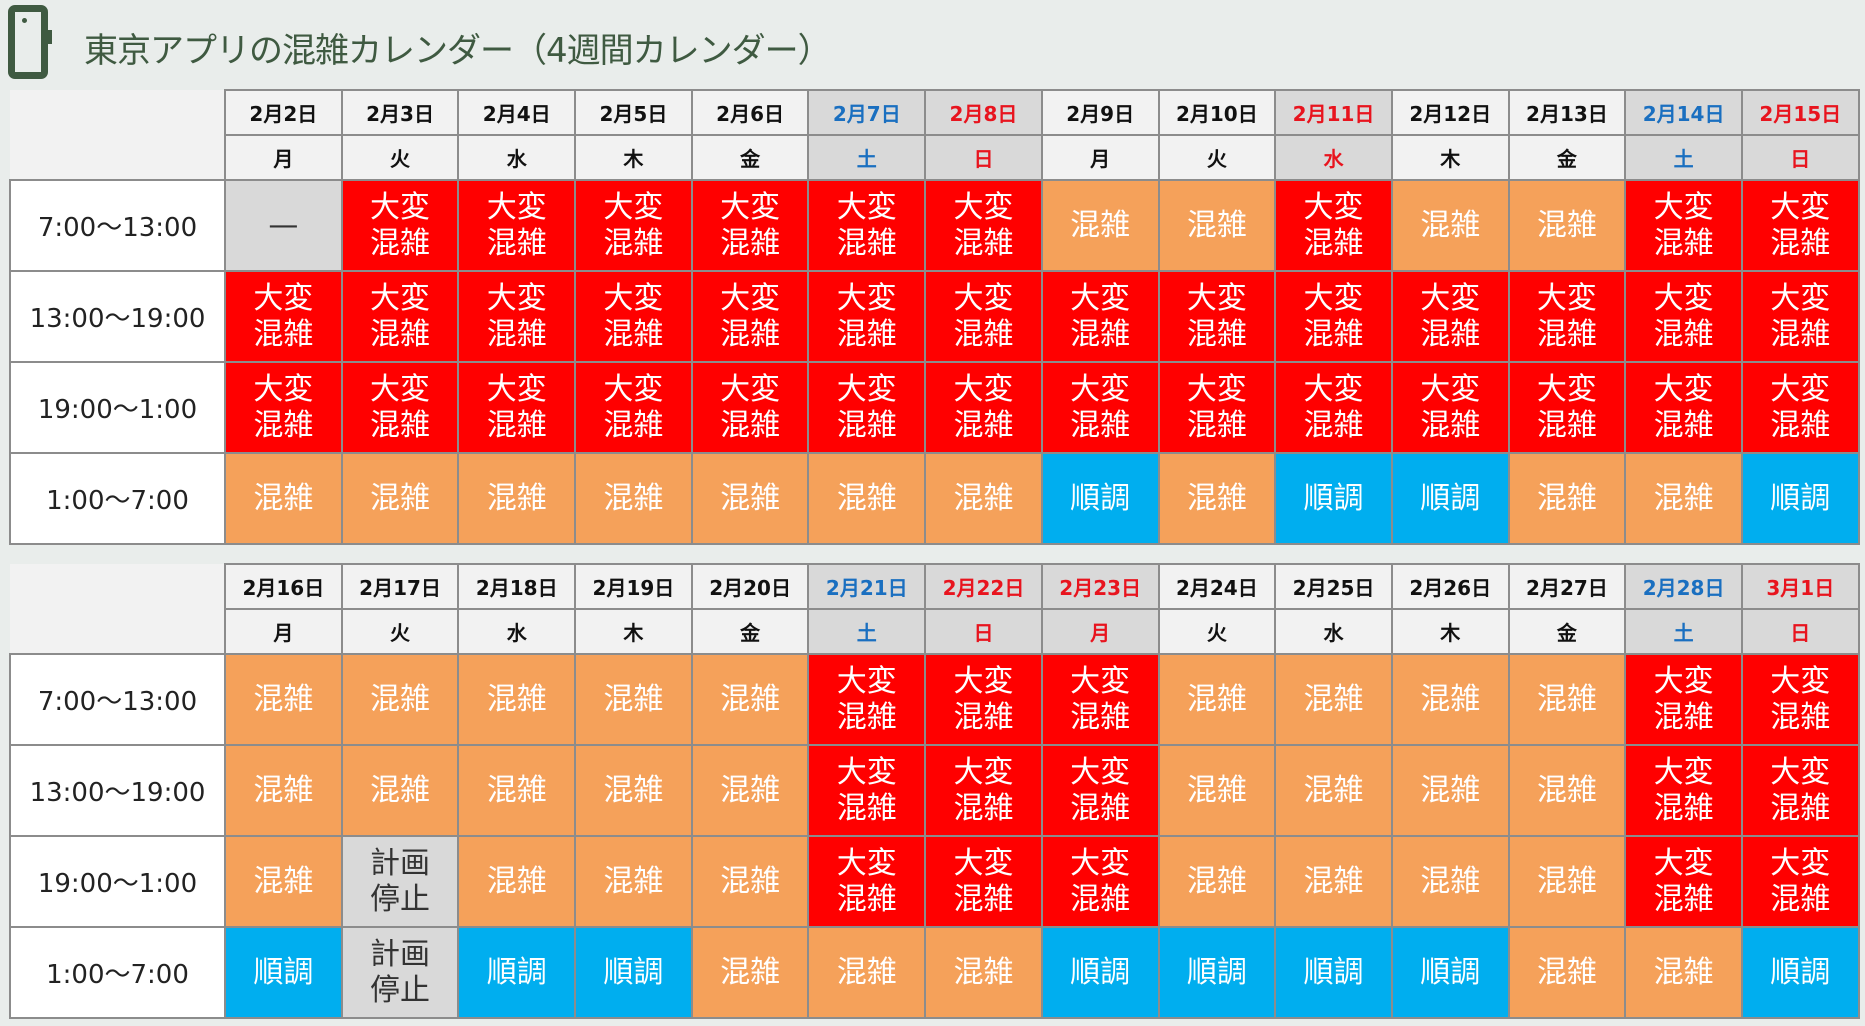 The image size is (1865, 1026). What do you see at coordinates (1800, 157) in the screenshot?
I see `weekday-header: 日` at bounding box center [1800, 157].